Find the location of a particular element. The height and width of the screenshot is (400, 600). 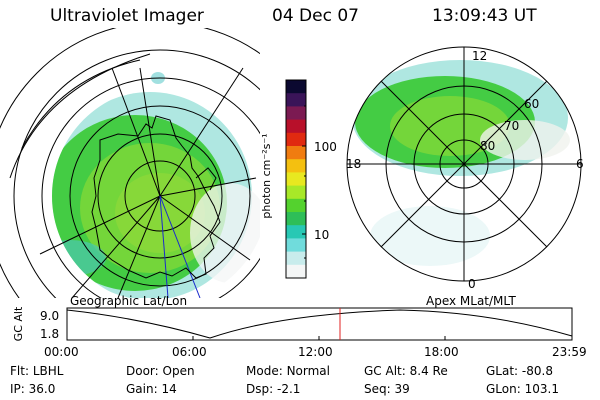

mlt-label-6: 6 is located at coordinates (580, 164).